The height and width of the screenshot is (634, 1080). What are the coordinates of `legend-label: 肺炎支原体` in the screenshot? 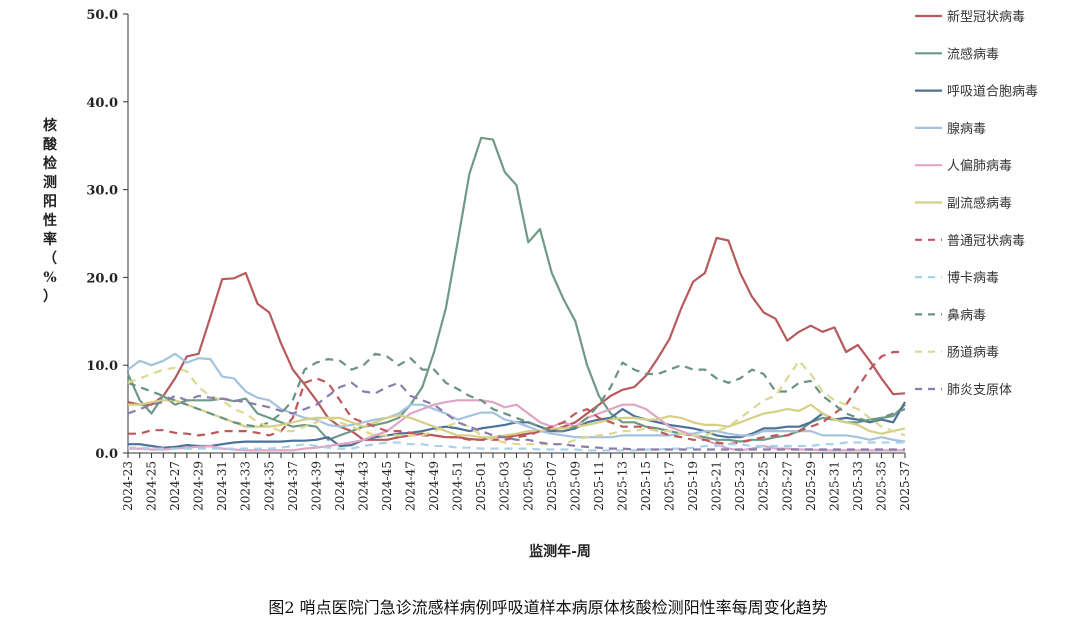 It's located at (979, 390).